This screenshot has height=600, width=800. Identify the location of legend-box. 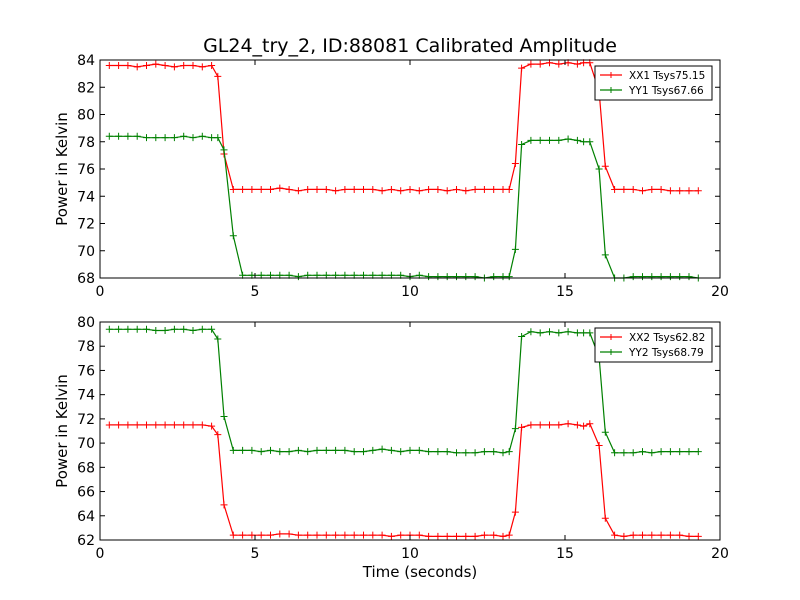
(653, 83).